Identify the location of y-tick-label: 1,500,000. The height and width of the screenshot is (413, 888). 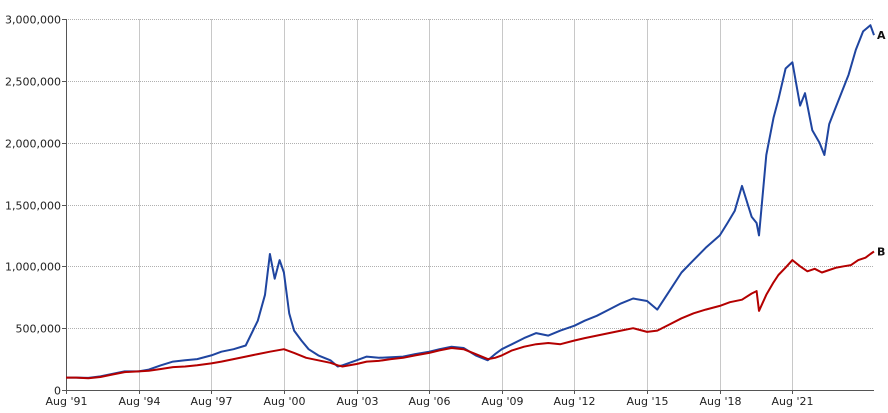
(33, 206).